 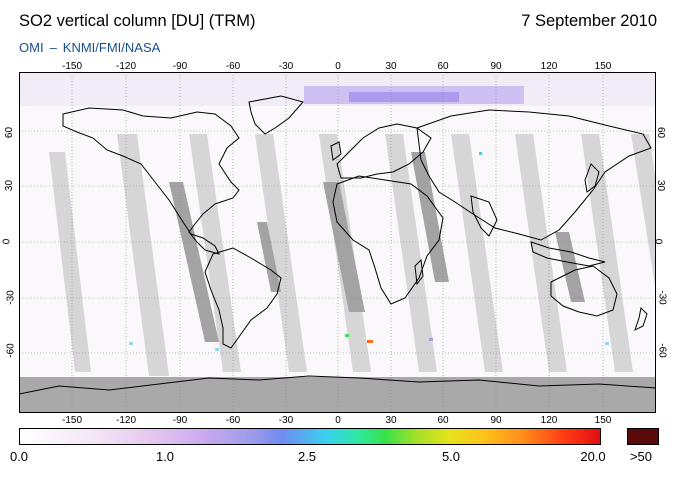 I want to click on lon-label-bottom: 90, so click(x=496, y=420).